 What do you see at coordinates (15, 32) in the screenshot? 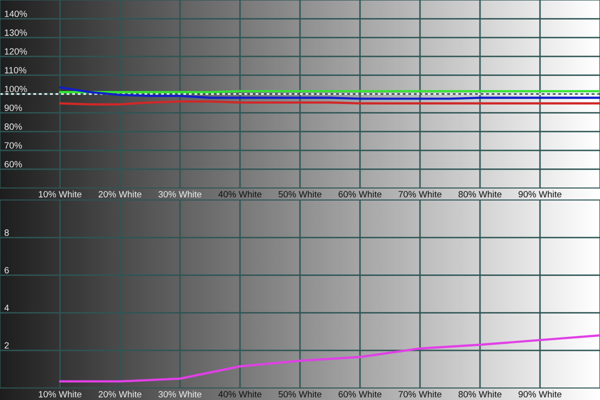
I see `y-tick-label: 130%` at bounding box center [15, 32].